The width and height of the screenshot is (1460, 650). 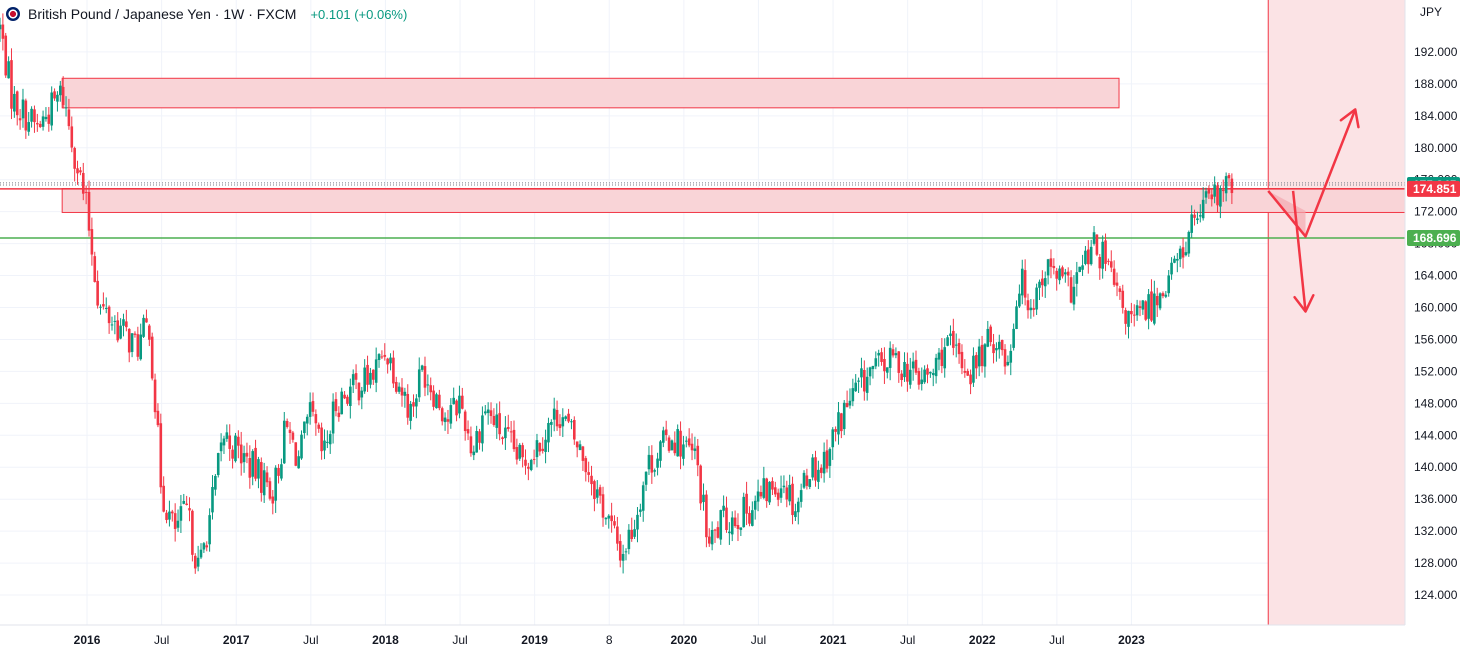 What do you see at coordinates (1436, 595) in the screenshot?
I see `price-tick-label: 124.000` at bounding box center [1436, 595].